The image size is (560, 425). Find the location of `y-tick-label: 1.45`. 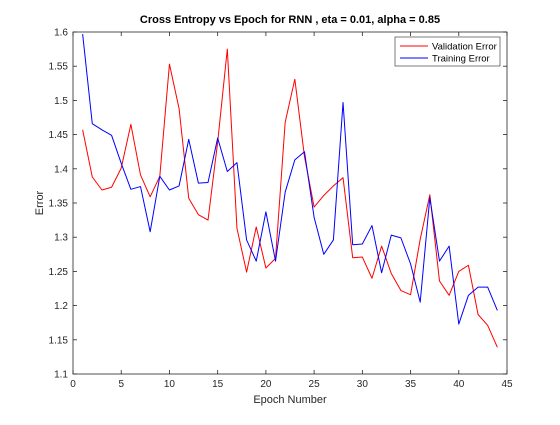

y-tick-label: 1.45 is located at coordinates (59, 135).